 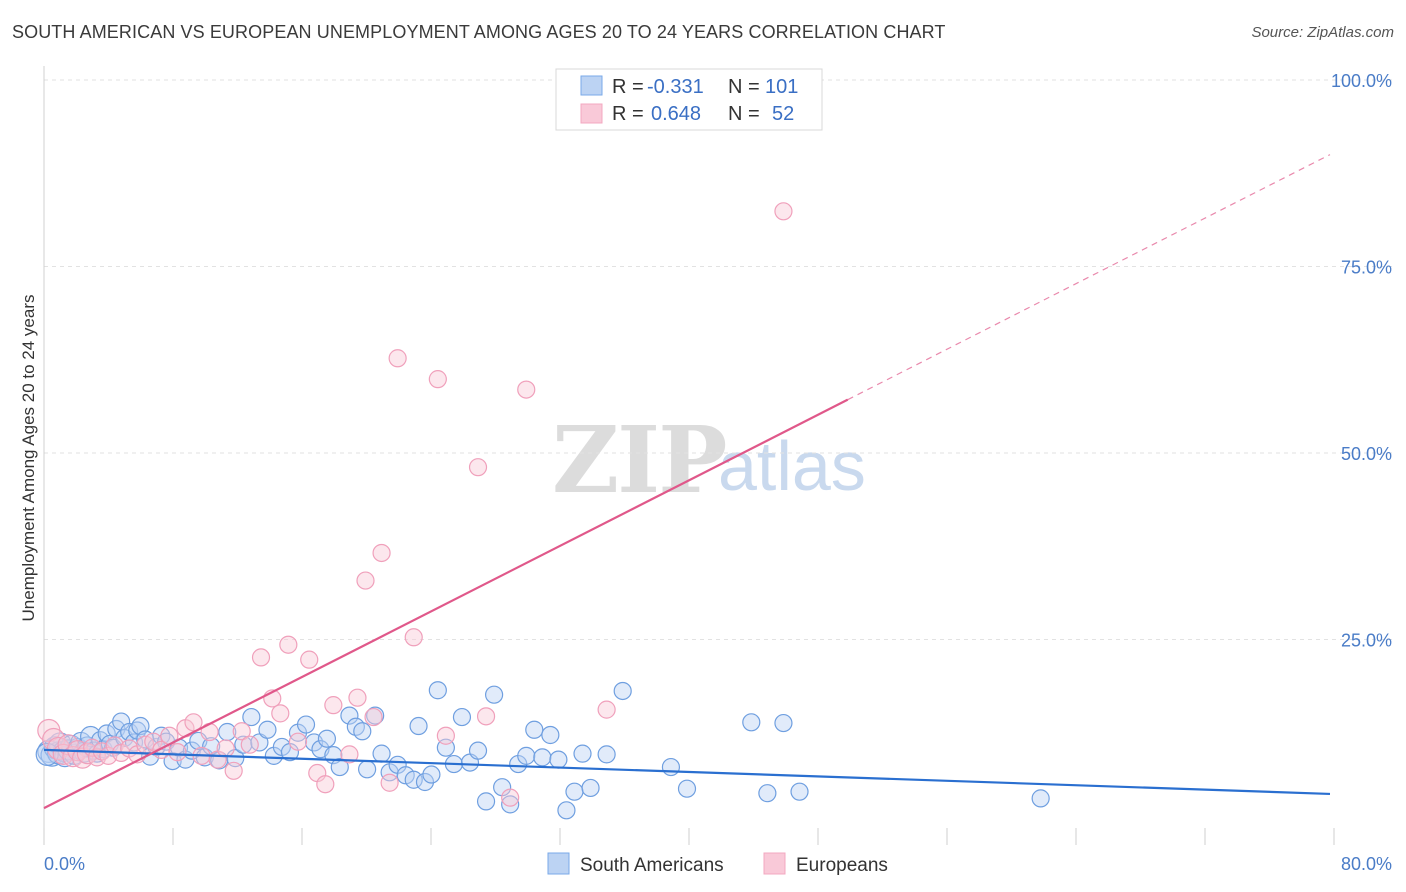 What do you see at coordinates (744, 114) in the screenshot?
I see `legend-n-label-pink: N =` at bounding box center [744, 114].